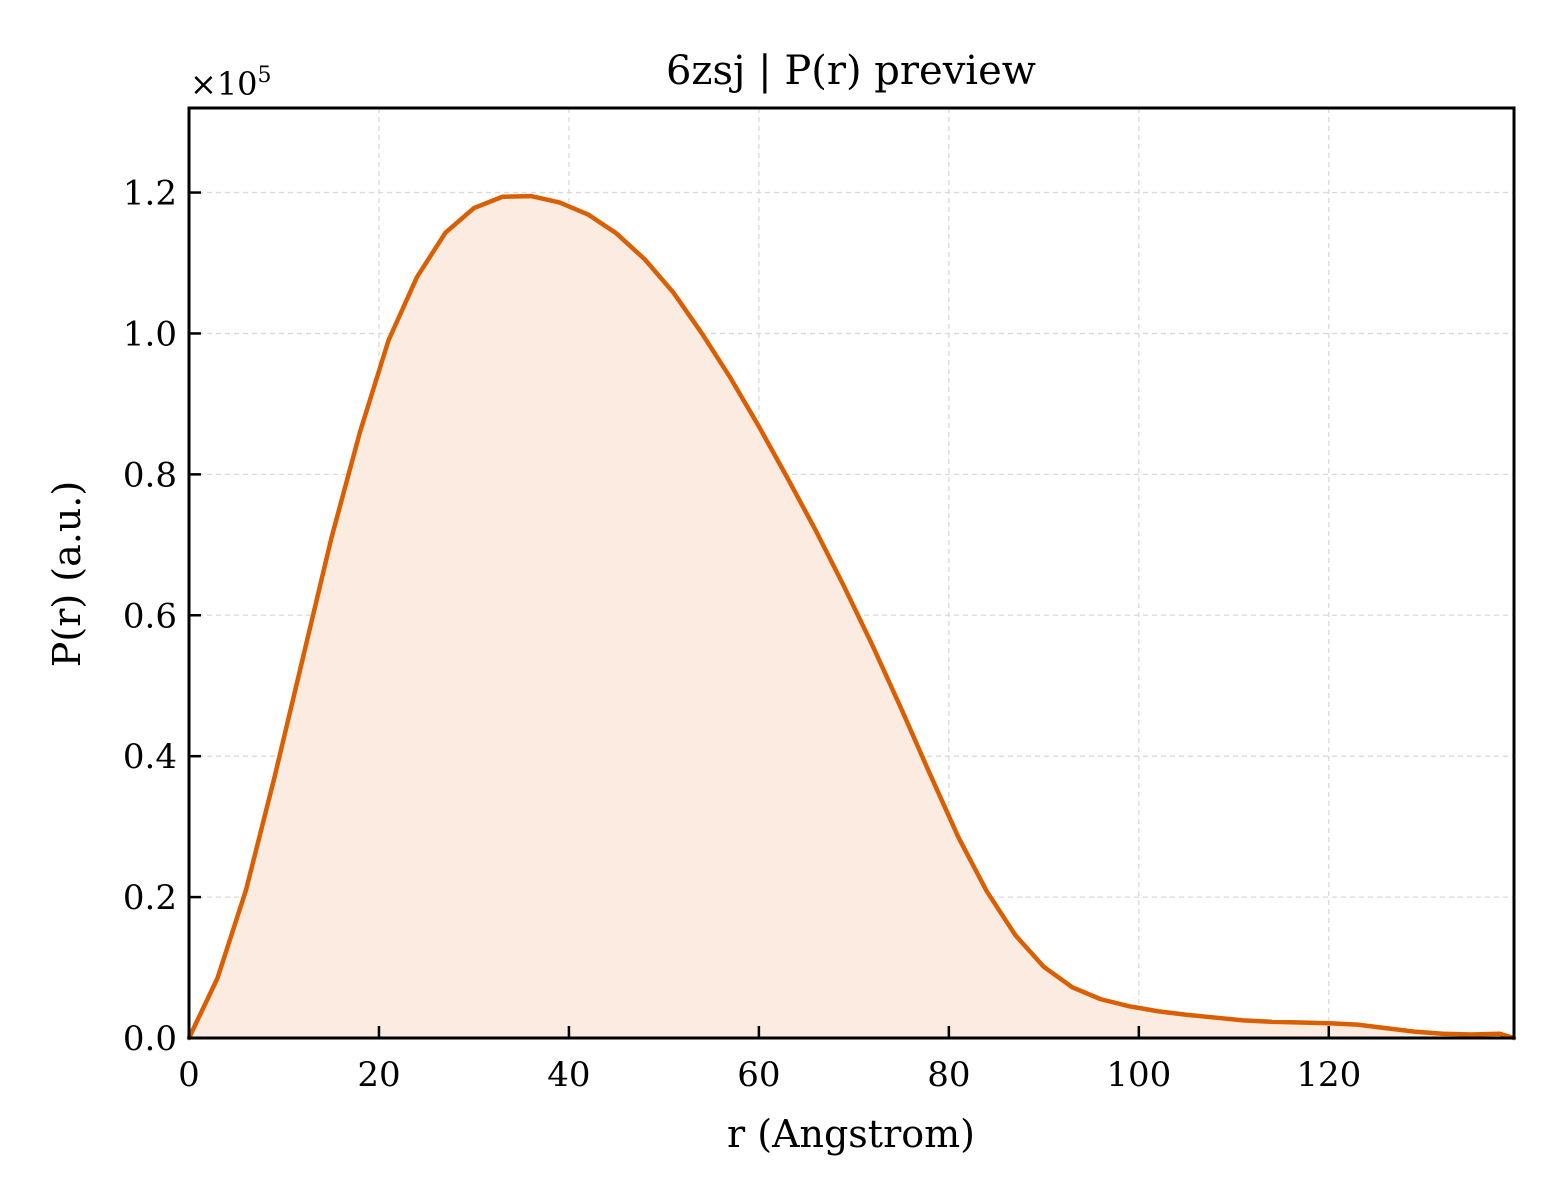  What do you see at coordinates (948, 1075) in the screenshot?
I see `x-tick-label: 80` at bounding box center [948, 1075].